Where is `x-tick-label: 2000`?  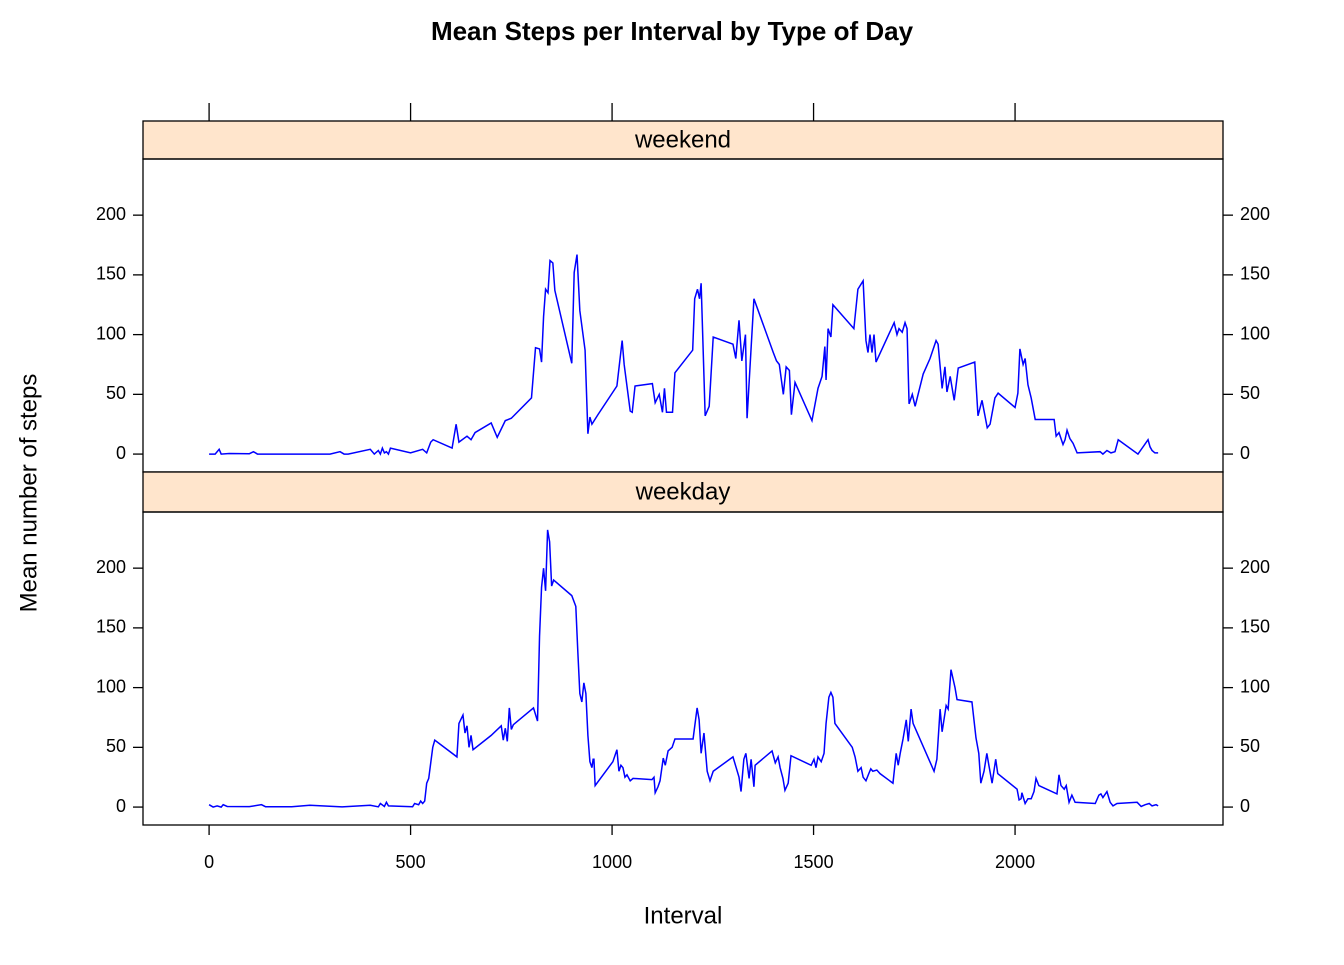
x-tick-label: 2000 is located at coordinates (1015, 862).